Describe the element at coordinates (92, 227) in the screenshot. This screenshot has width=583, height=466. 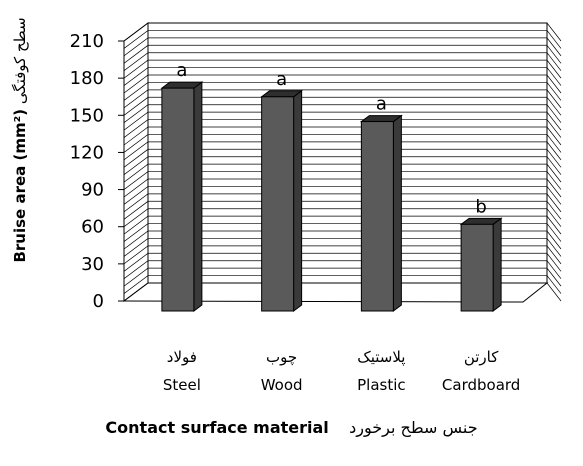
I see `y-tick-label: 60` at that location.